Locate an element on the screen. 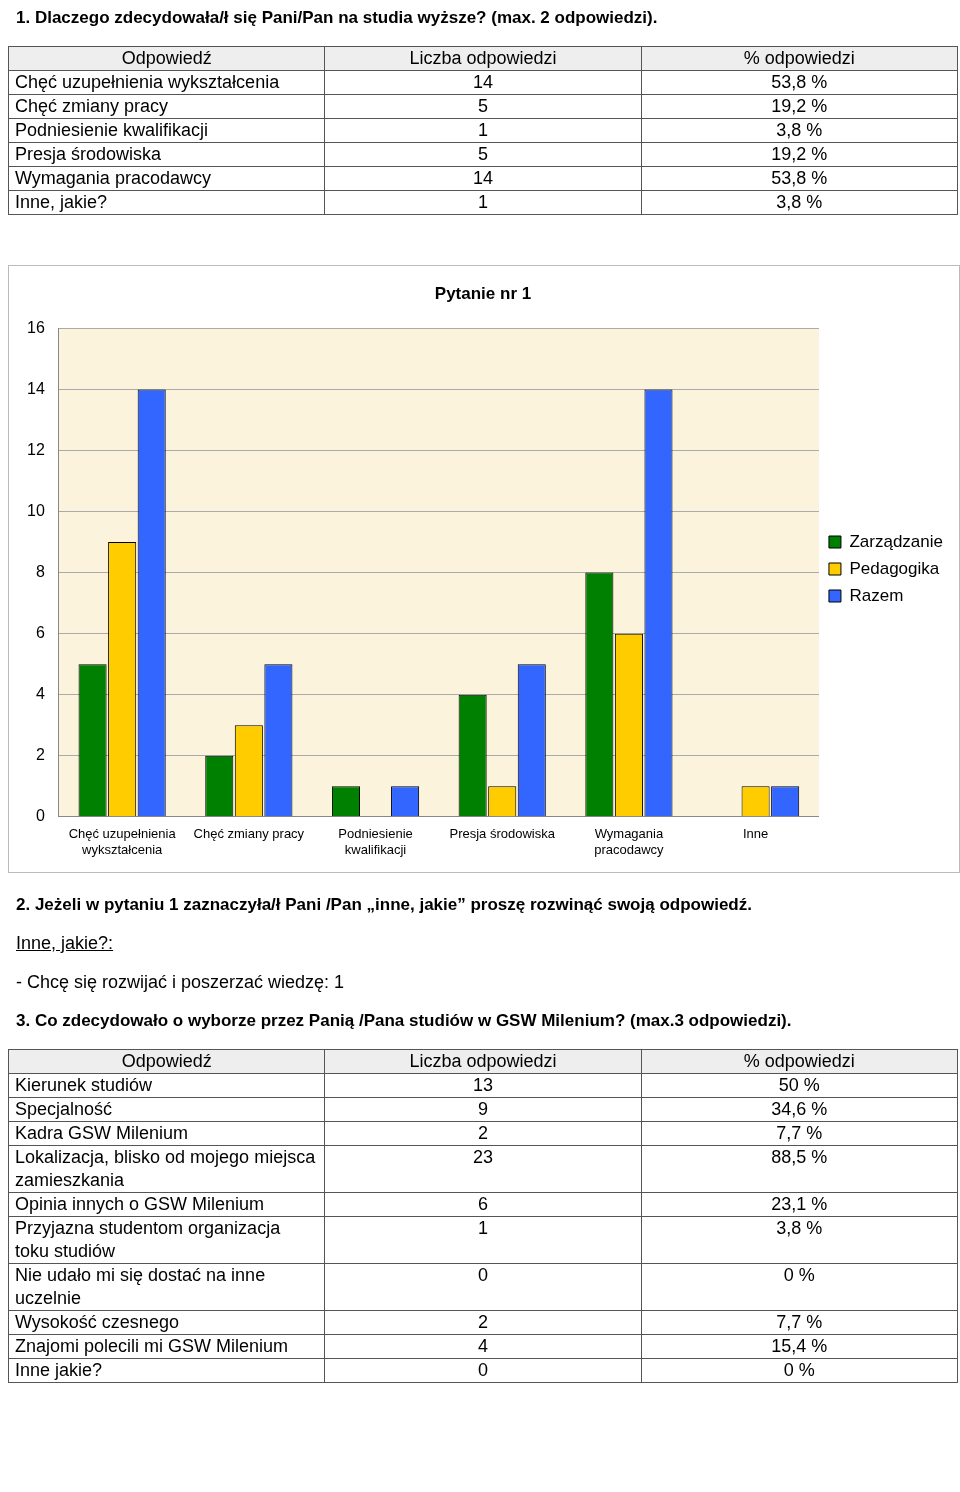 Image resolution: width=960 pixels, height=1492 pixels. data-label: 9 is located at coordinates (483, 1109).